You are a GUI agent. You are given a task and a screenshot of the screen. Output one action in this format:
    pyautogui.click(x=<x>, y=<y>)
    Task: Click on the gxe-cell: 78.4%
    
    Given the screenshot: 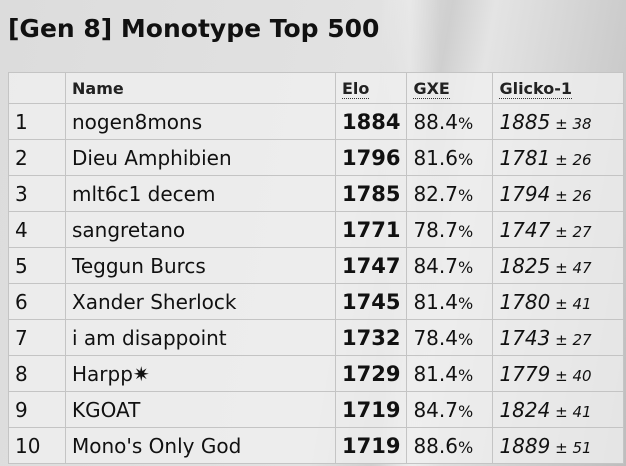 What is the action you would take?
    pyautogui.click(x=450, y=337)
    